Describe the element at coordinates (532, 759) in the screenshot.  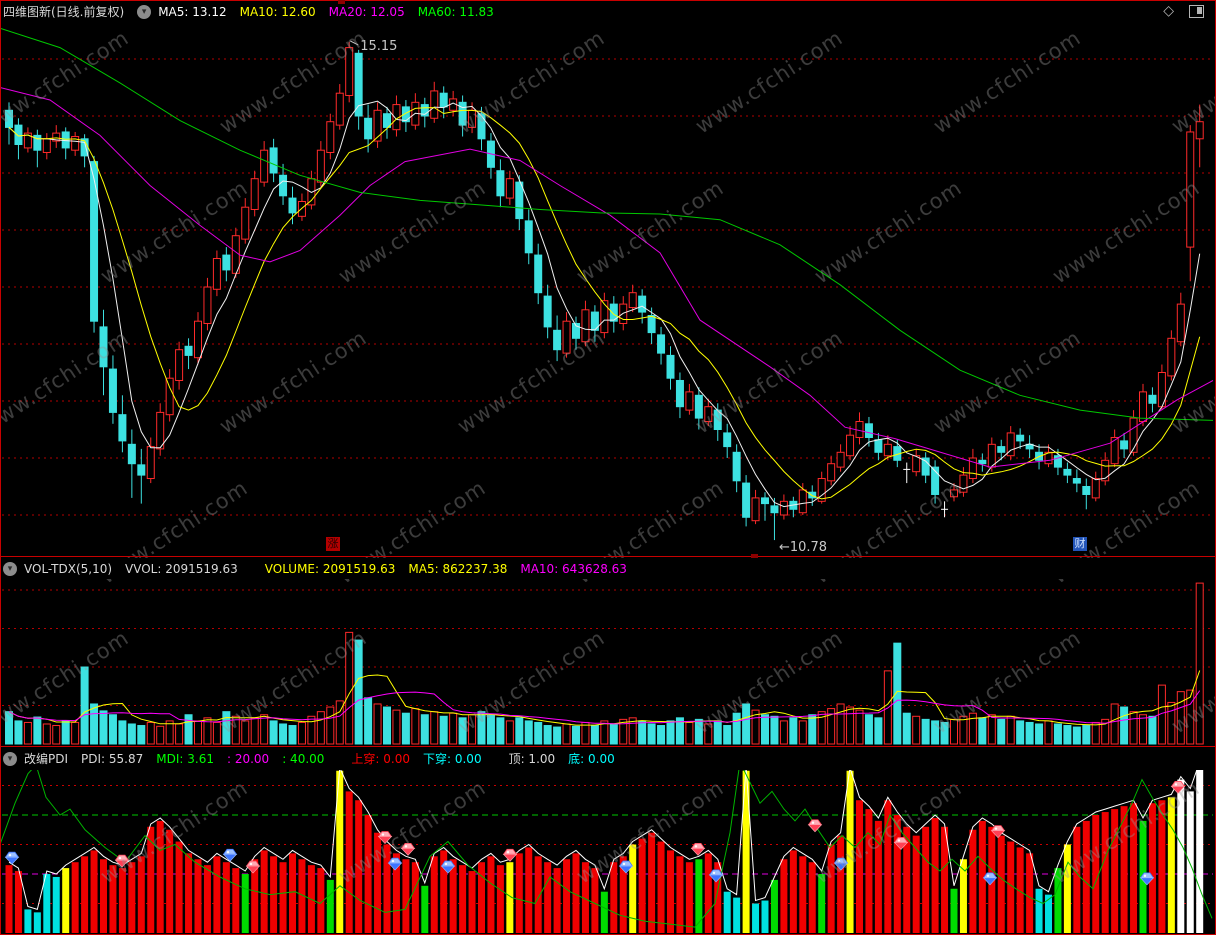
I see `top-flag-label: 顶: 1.00` at that location.